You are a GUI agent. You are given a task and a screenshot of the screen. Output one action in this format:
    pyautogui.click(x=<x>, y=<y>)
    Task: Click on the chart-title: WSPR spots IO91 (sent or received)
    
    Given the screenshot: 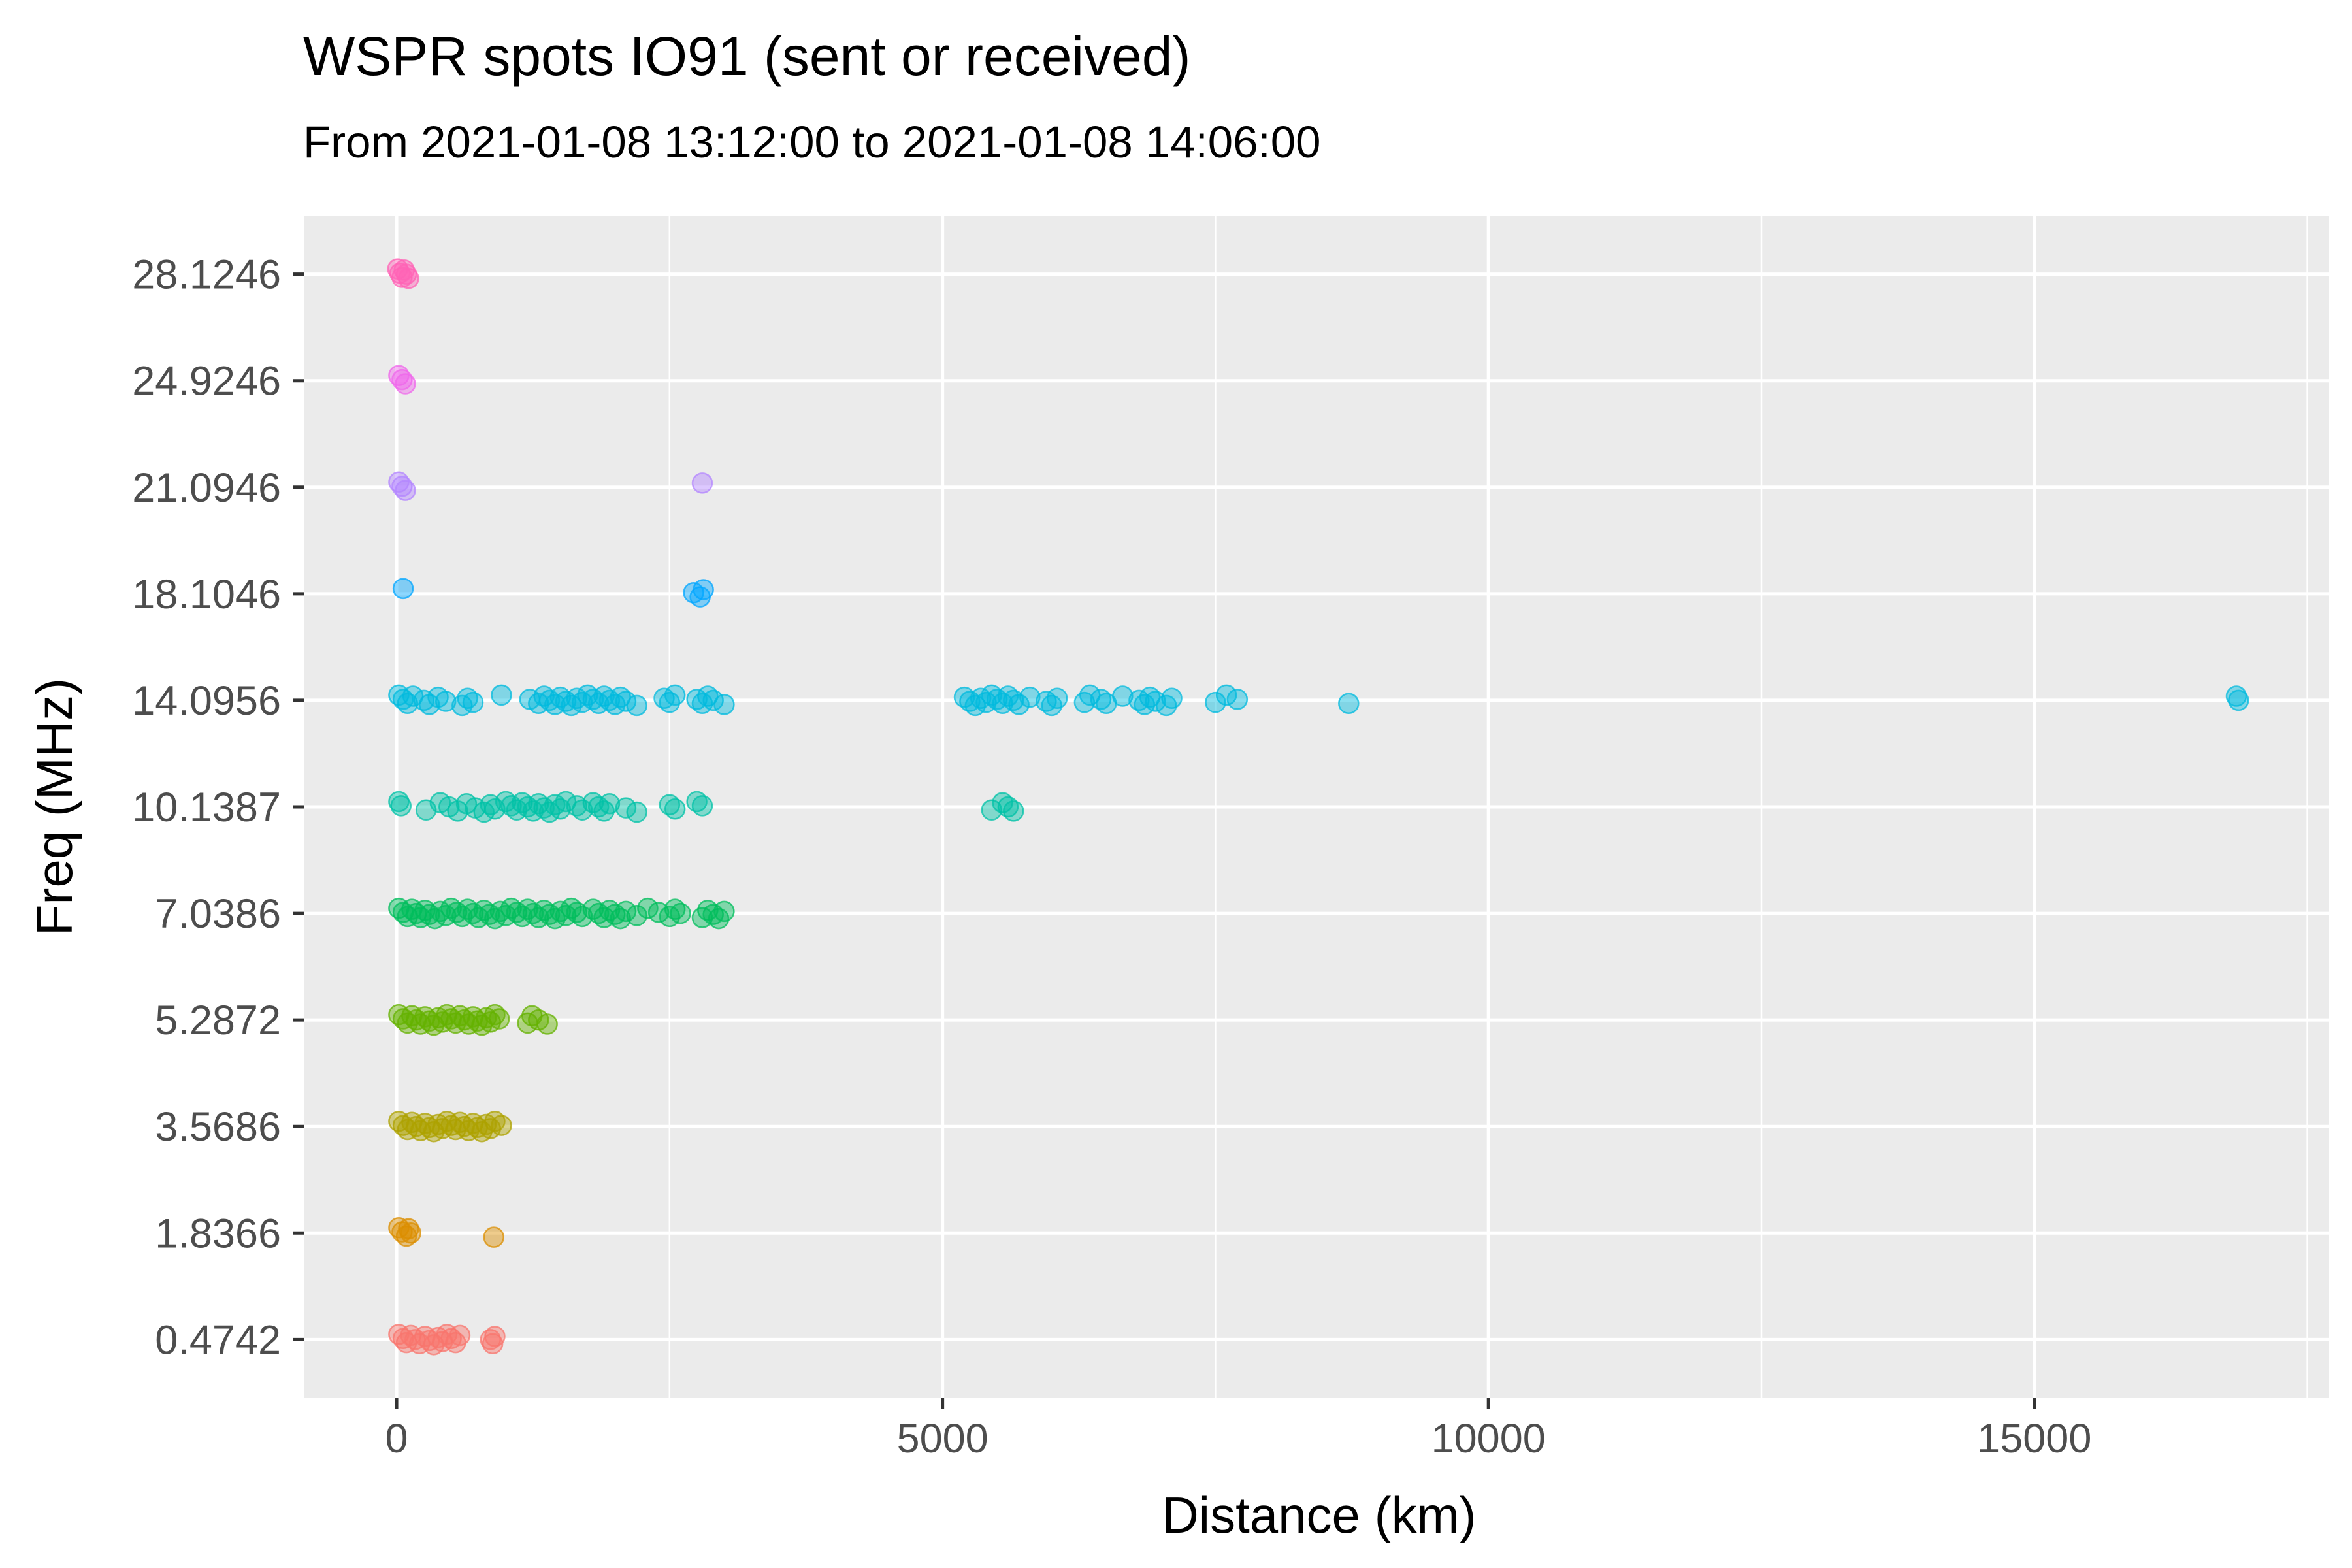 What is the action you would take?
    pyautogui.click(x=747, y=56)
    